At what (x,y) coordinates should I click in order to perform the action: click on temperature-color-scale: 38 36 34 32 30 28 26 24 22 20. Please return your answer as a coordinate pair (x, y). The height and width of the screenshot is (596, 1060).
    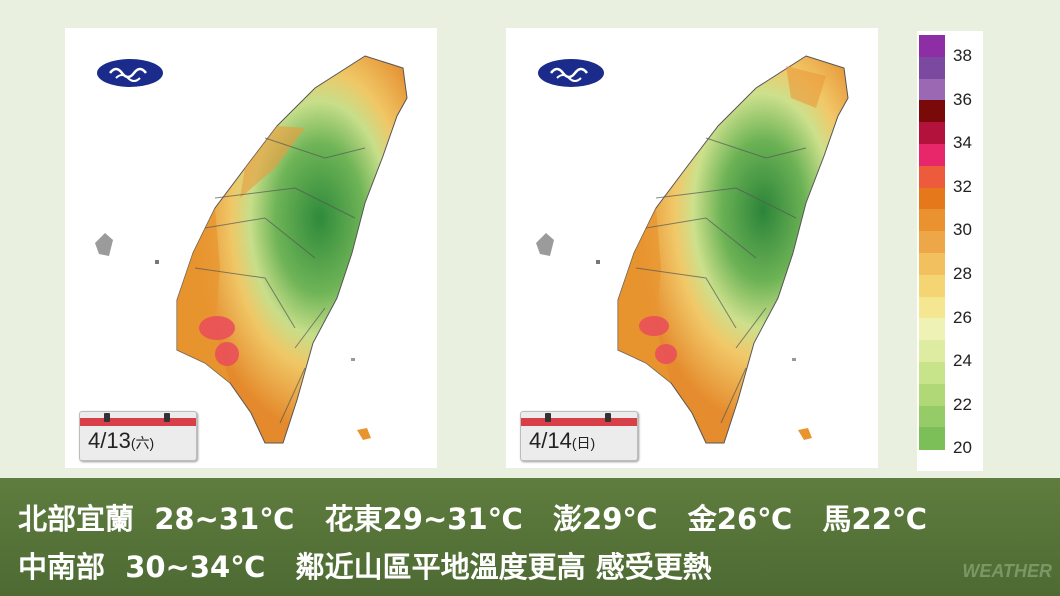
    Looking at the image, I should click on (950, 251).